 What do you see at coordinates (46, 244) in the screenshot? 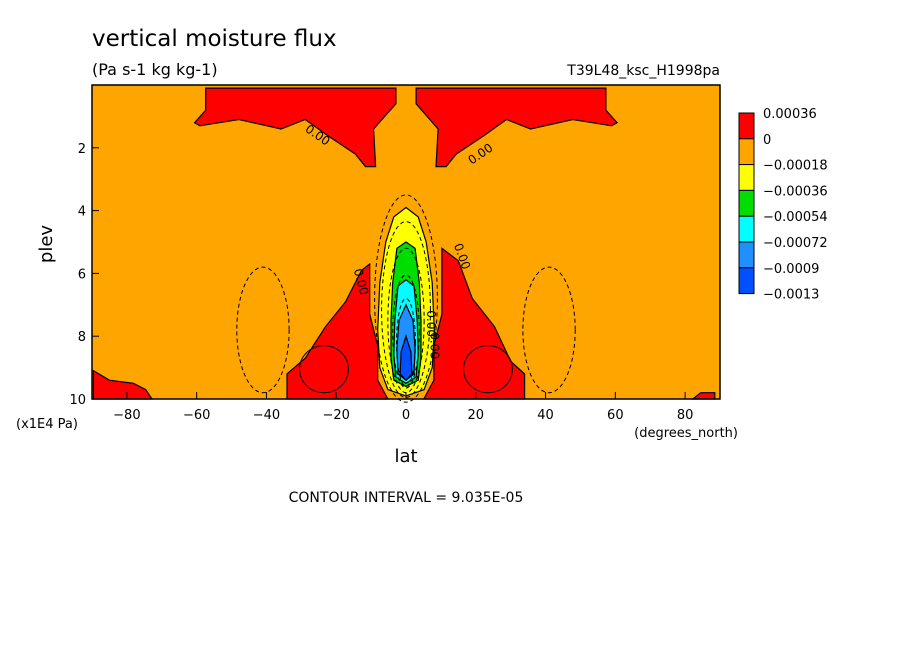
I see `y-axis-label: plev` at bounding box center [46, 244].